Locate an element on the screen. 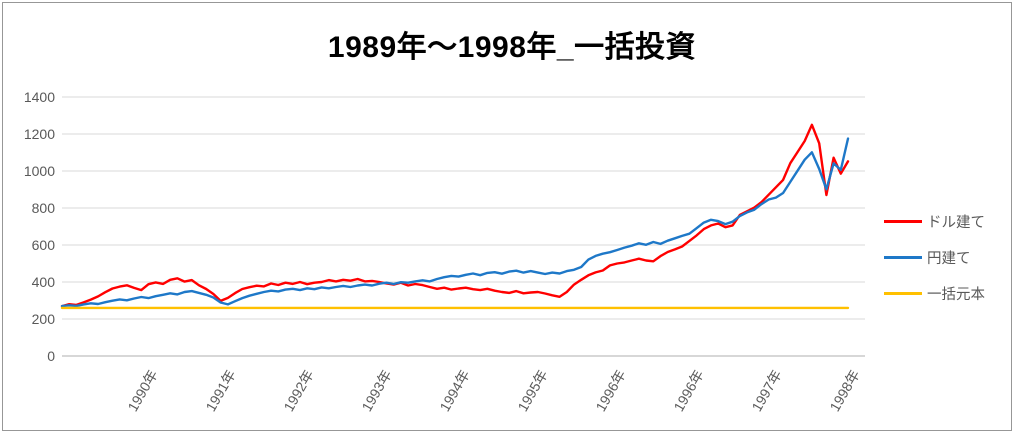 This screenshot has height=440, width=1024. legend-label: 一括元本 is located at coordinates (956, 294).